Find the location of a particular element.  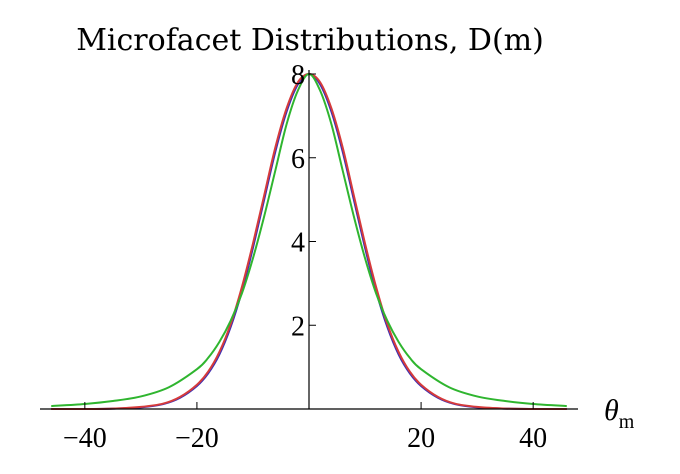

x-axis-label-symbol: θ is located at coordinates (611, 410).